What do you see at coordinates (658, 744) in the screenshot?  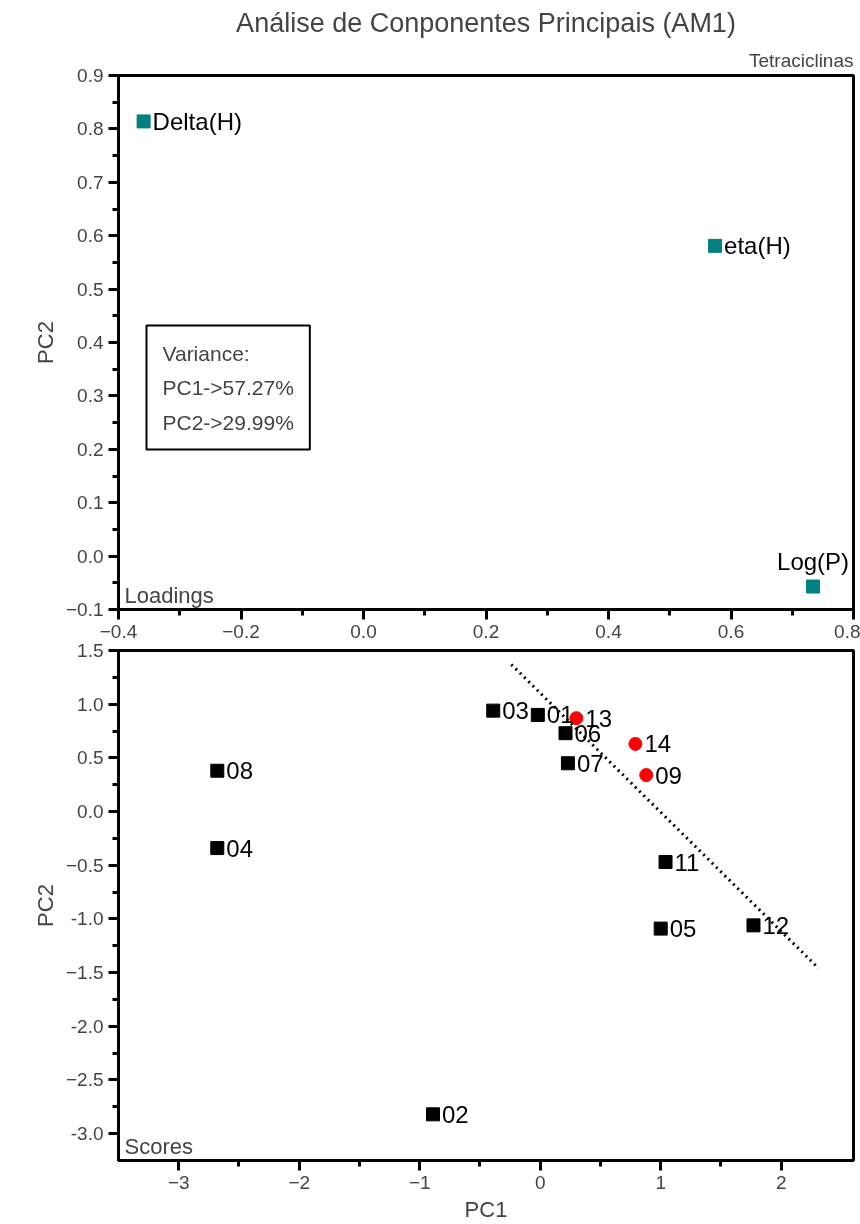 I see `annotation: 14` at bounding box center [658, 744].